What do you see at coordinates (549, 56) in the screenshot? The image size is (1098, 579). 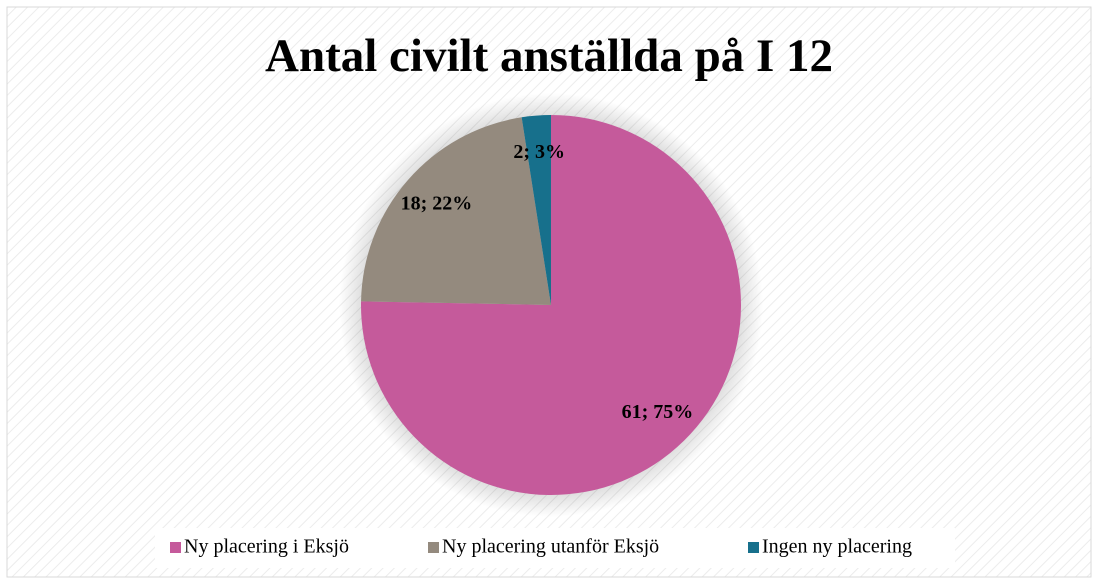 I see `chart-title: Antal civilt anställda på I 12` at bounding box center [549, 56].